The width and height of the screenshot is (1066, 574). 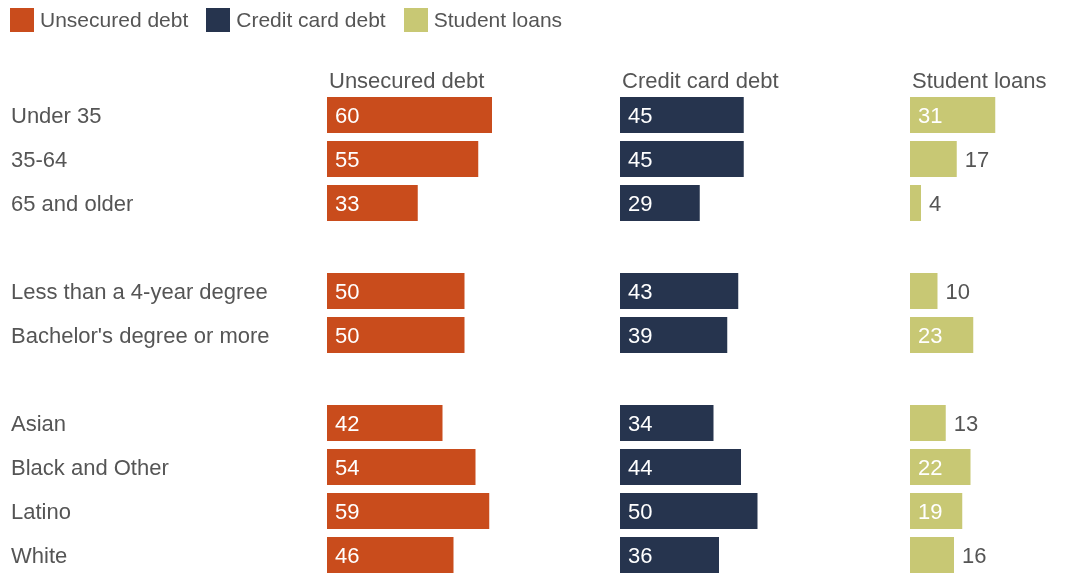 What do you see at coordinates (974, 555) in the screenshot?
I see `data-label: 16` at bounding box center [974, 555].